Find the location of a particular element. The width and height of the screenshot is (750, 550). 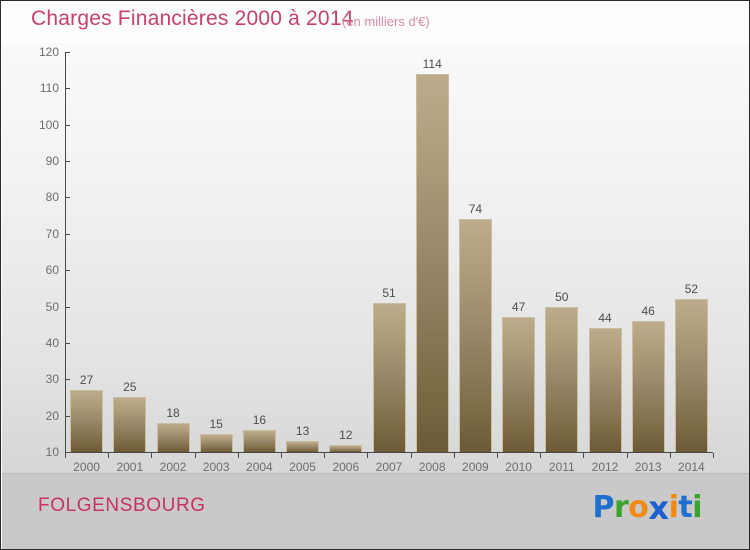

bar-2006 is located at coordinates (346, 448).